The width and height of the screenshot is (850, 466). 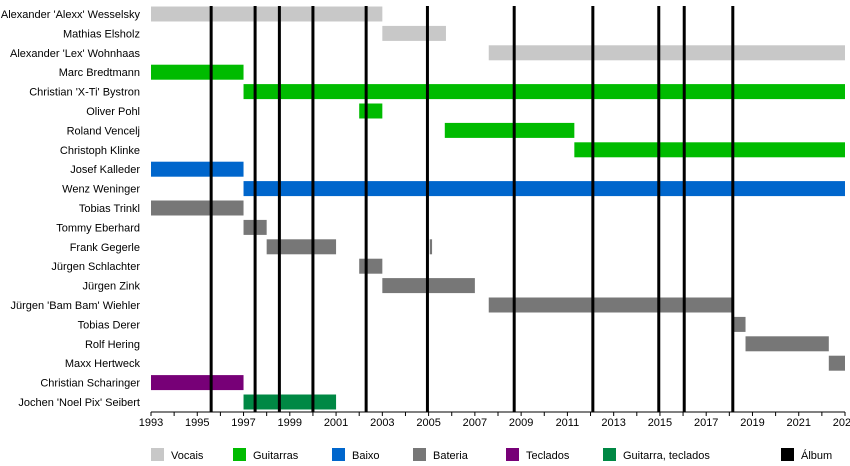 What do you see at coordinates (98, 228) in the screenshot?
I see `member-name-label: Tommy Eberhard` at bounding box center [98, 228].